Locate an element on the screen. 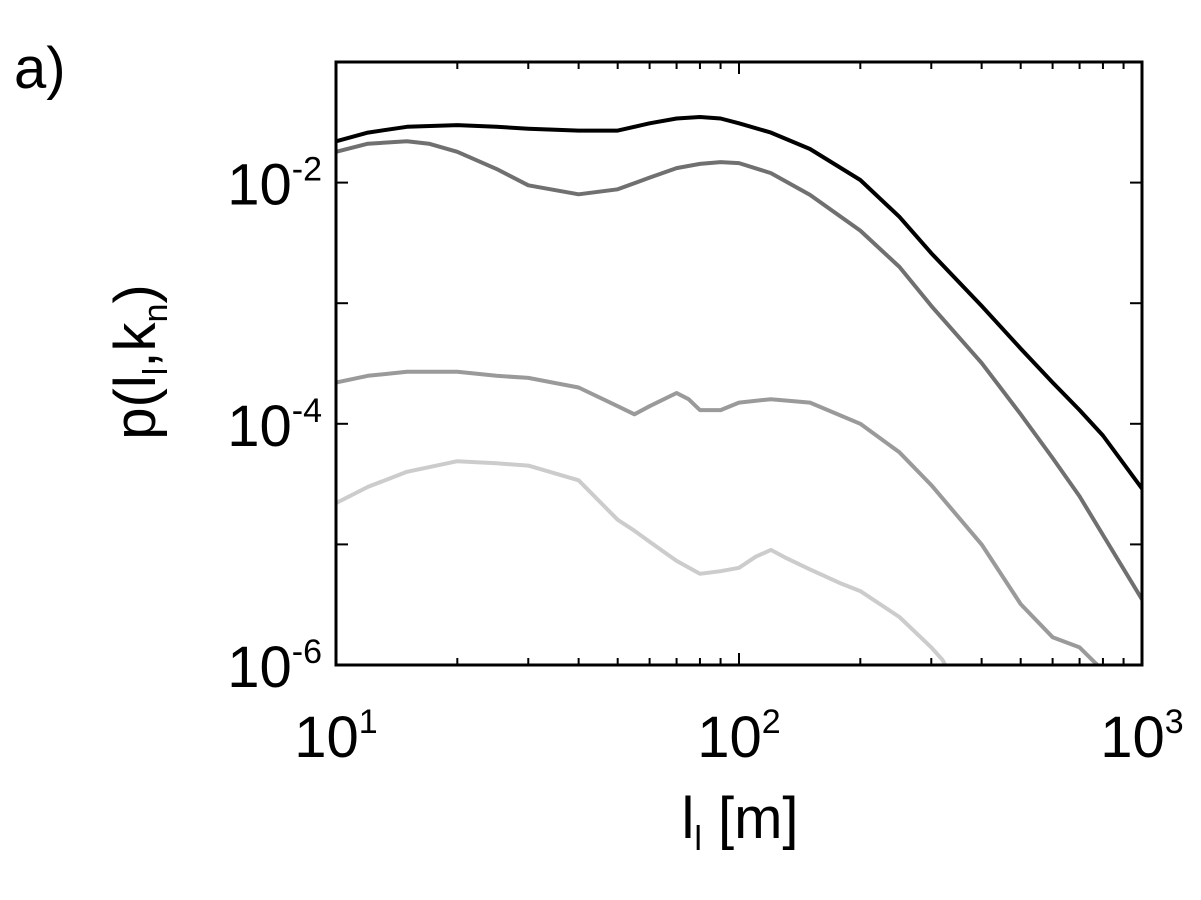  x-axis-title: ll [m] is located at coordinates (739, 822).